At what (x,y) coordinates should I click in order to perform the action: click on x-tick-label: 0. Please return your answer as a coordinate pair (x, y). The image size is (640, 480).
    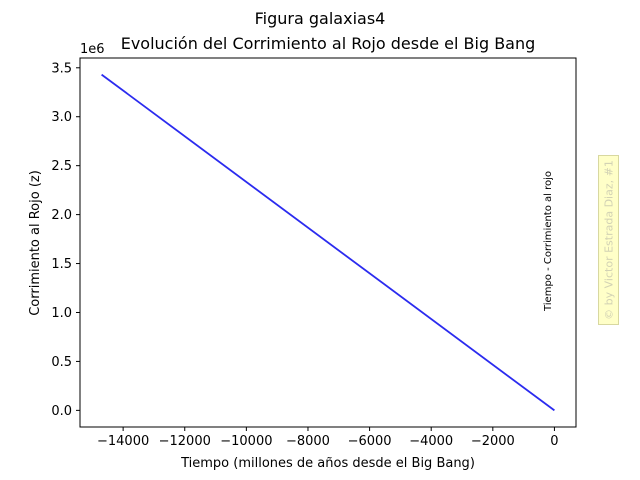
    Looking at the image, I should click on (554, 441).